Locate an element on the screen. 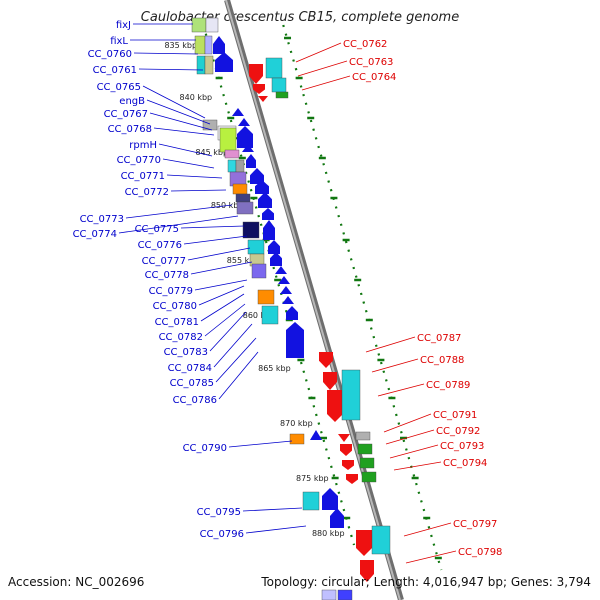 The image size is (600, 600). right-gene-label: CC_0787 is located at coordinates (439, 338).